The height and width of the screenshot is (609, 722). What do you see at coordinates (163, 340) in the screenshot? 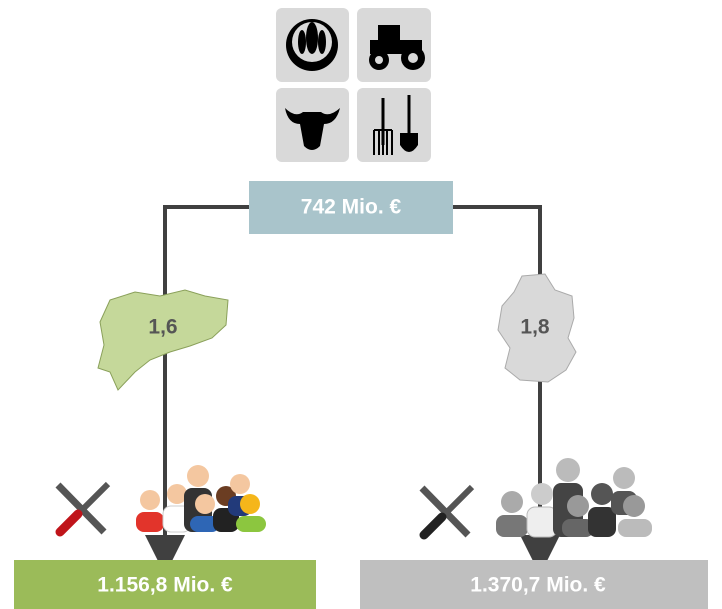
I see `saxony-map` at bounding box center [163, 340].